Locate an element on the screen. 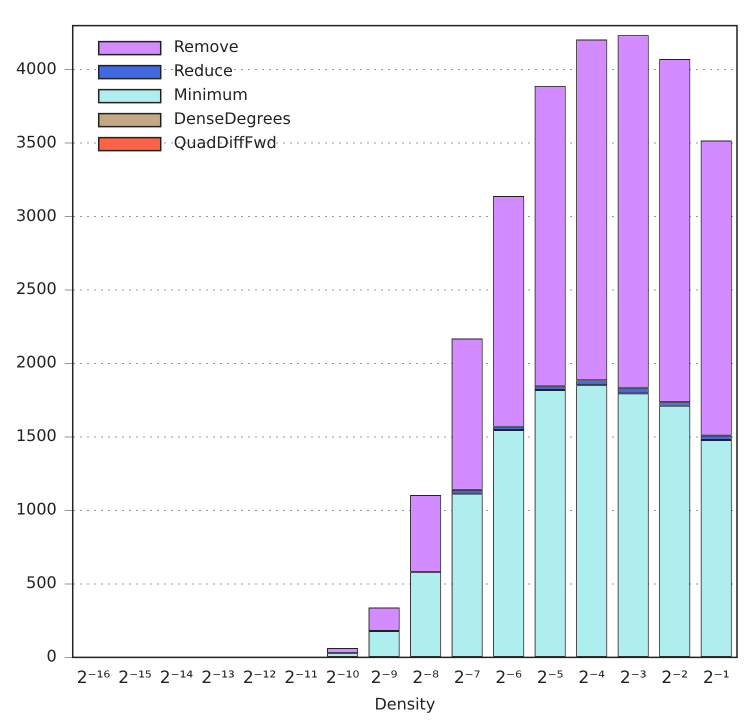 Image resolution: width=747 pixels, height=727 pixels. y-tick-label: 4000 is located at coordinates (36, 68).